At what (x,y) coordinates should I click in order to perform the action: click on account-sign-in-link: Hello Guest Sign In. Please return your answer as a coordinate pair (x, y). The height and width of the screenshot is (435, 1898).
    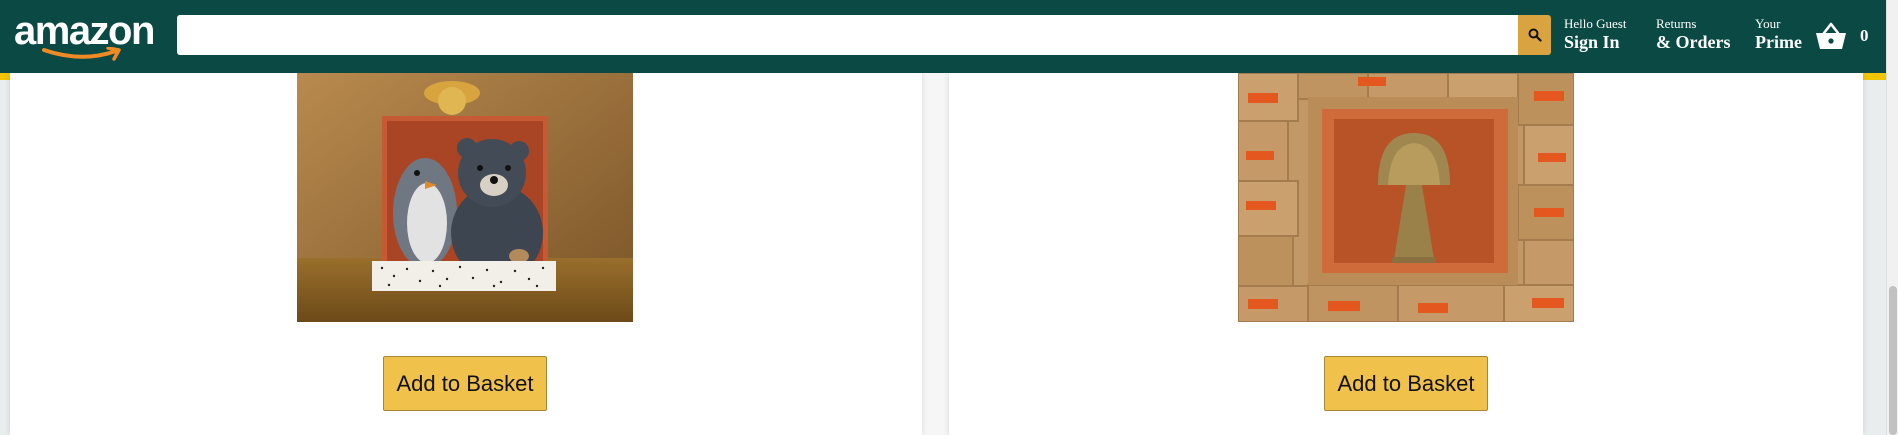
    Looking at the image, I should click on (1595, 34).